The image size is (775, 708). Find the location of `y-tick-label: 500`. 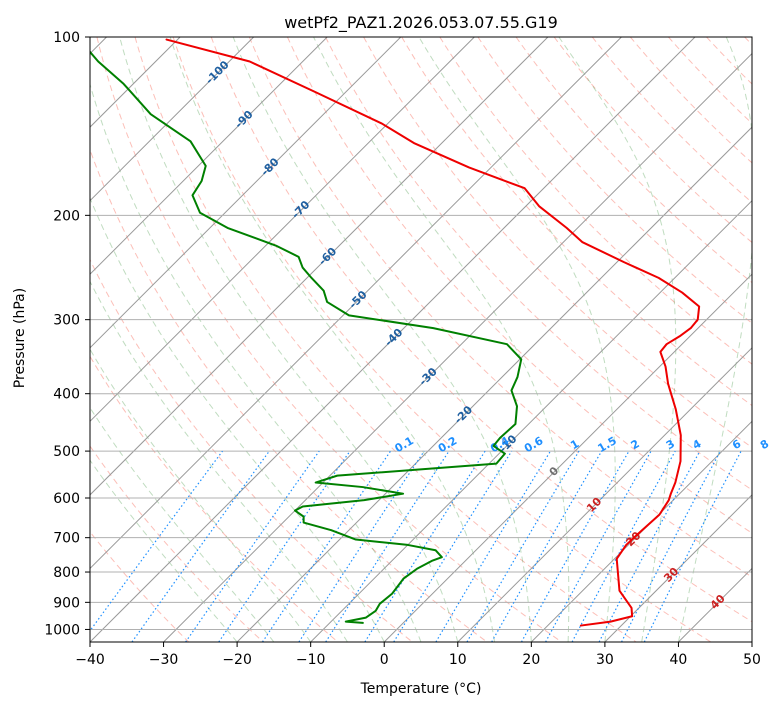

y-tick-label: 500 is located at coordinates (66, 452).